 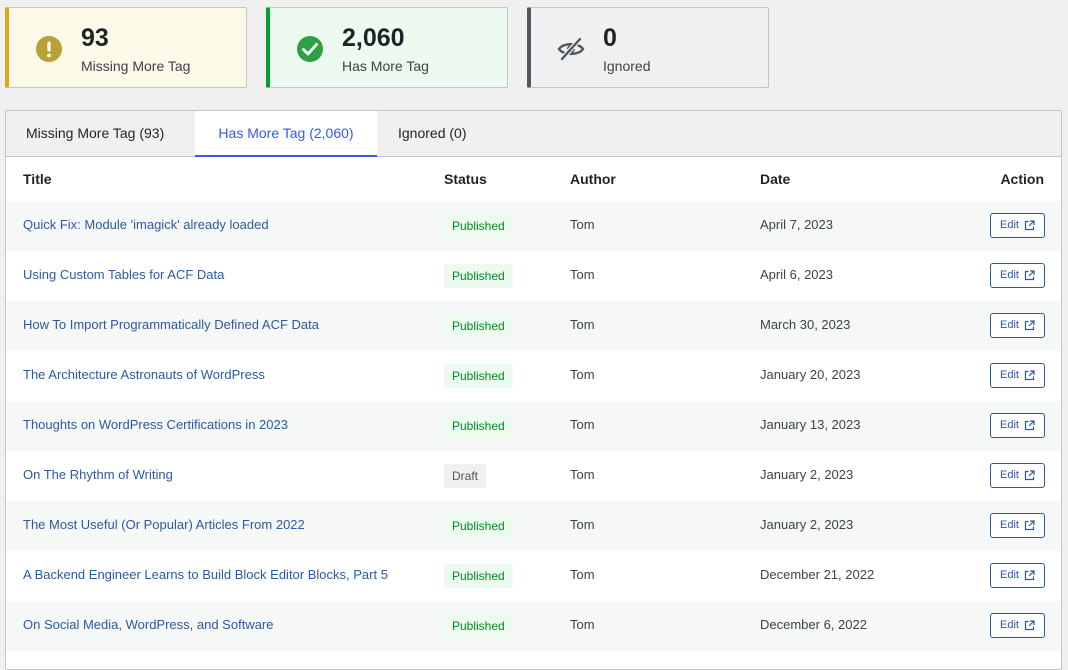 What do you see at coordinates (813, 624) in the screenshot?
I see `post-date: December 6, 2022` at bounding box center [813, 624].